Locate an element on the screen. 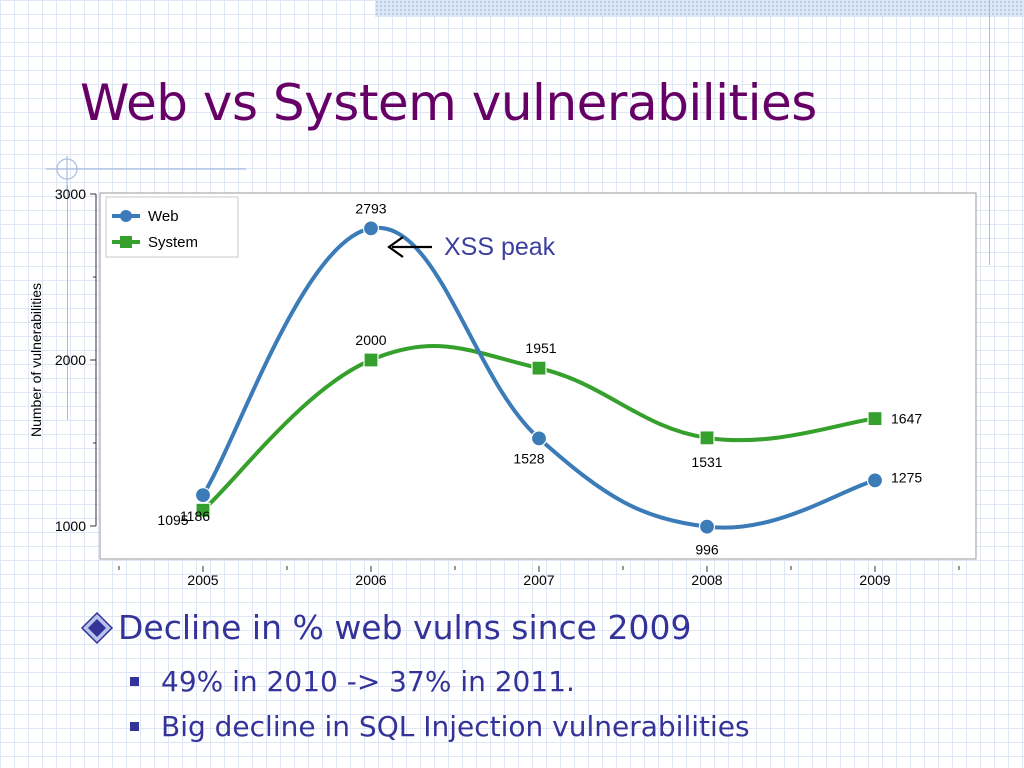 This screenshot has width=1024, height=768. top-decorative-band is located at coordinates (699, 8).